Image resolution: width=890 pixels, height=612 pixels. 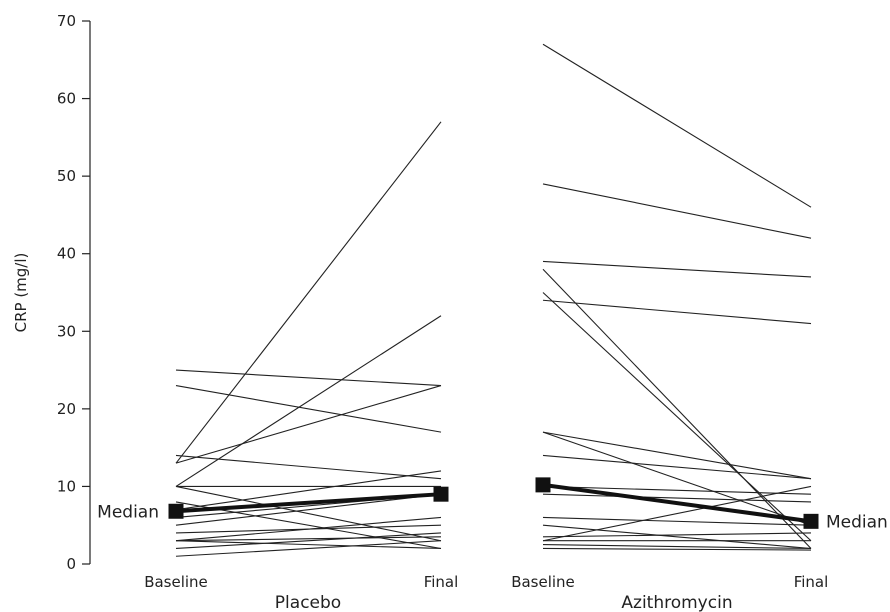 What do you see at coordinates (676, 602) in the screenshot?
I see `group-label: Azithromycin` at bounding box center [676, 602].